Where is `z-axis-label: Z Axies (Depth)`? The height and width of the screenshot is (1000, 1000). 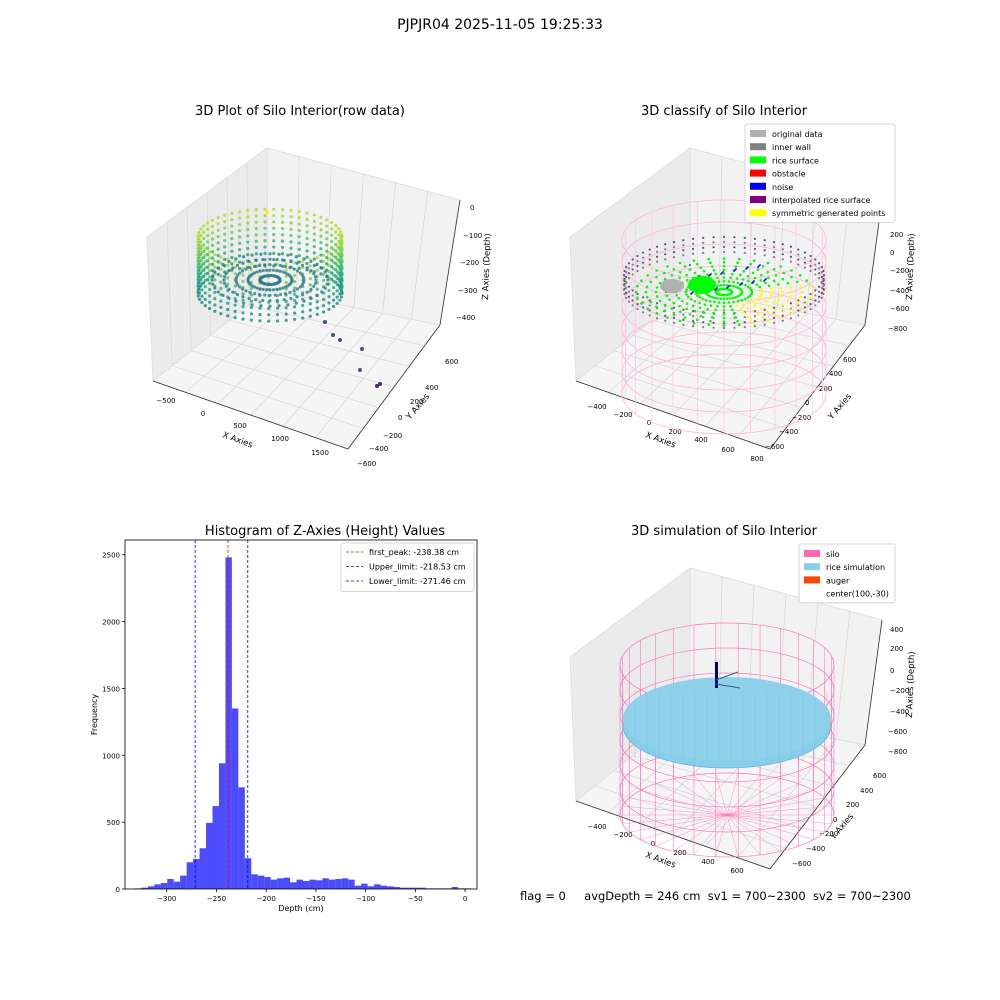
z-axis-label: Z Axies (Depth) is located at coordinates (911, 684).